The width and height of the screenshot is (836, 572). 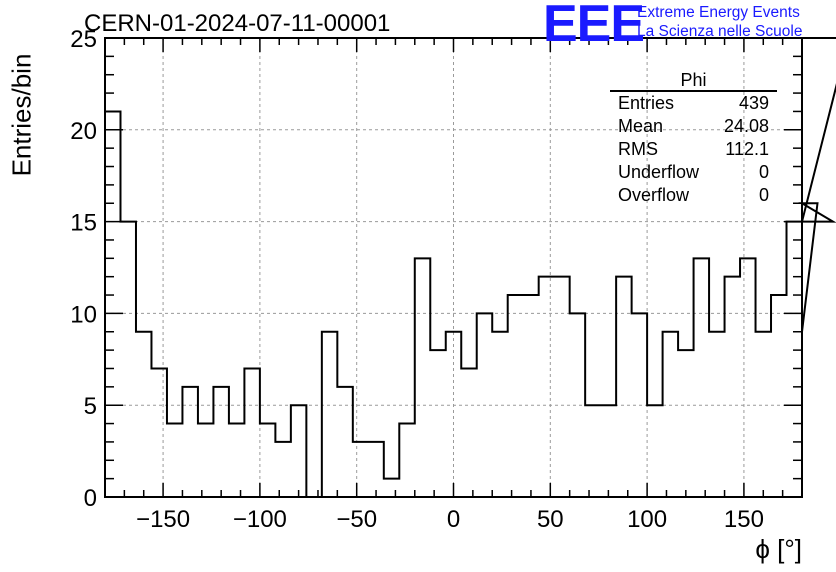 I want to click on x-axis-label: ϕ [°], so click(x=778, y=549).